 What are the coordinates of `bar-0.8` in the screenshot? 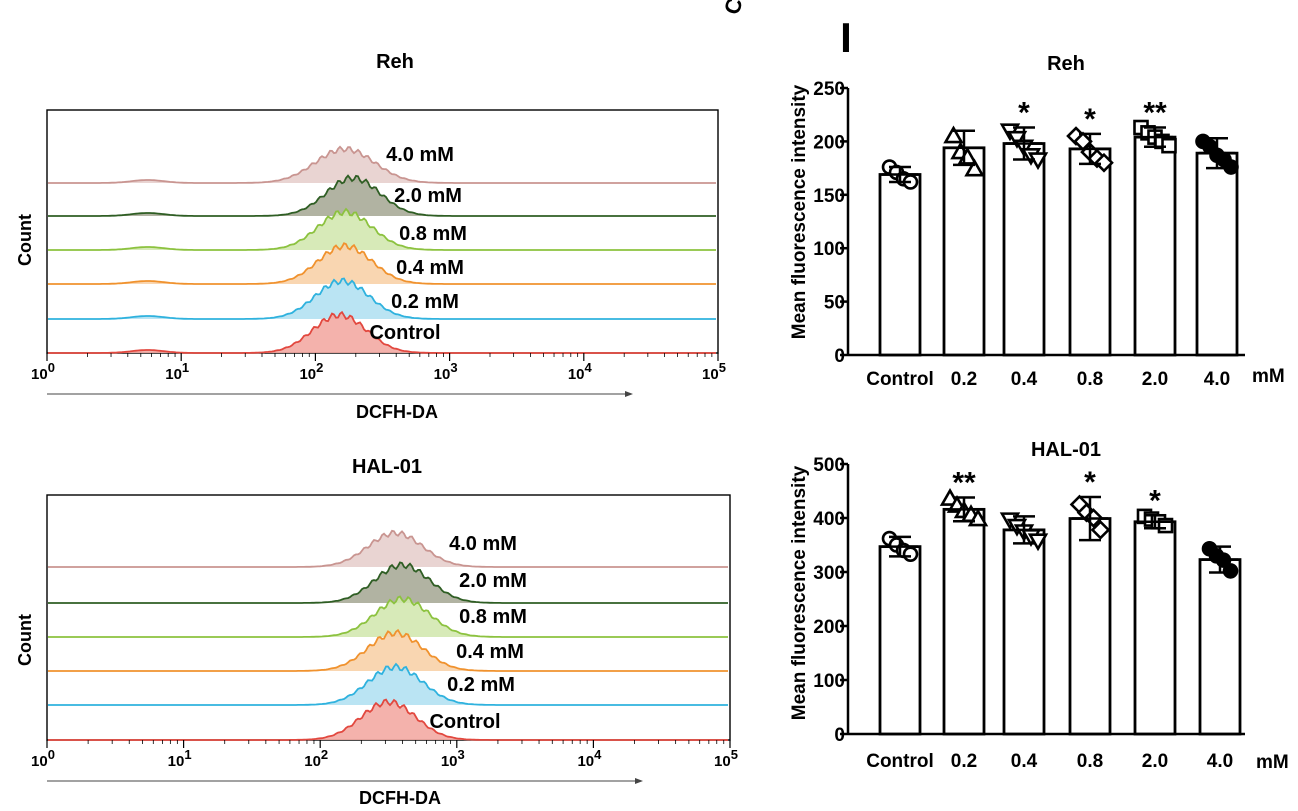 It's located at (1090, 252).